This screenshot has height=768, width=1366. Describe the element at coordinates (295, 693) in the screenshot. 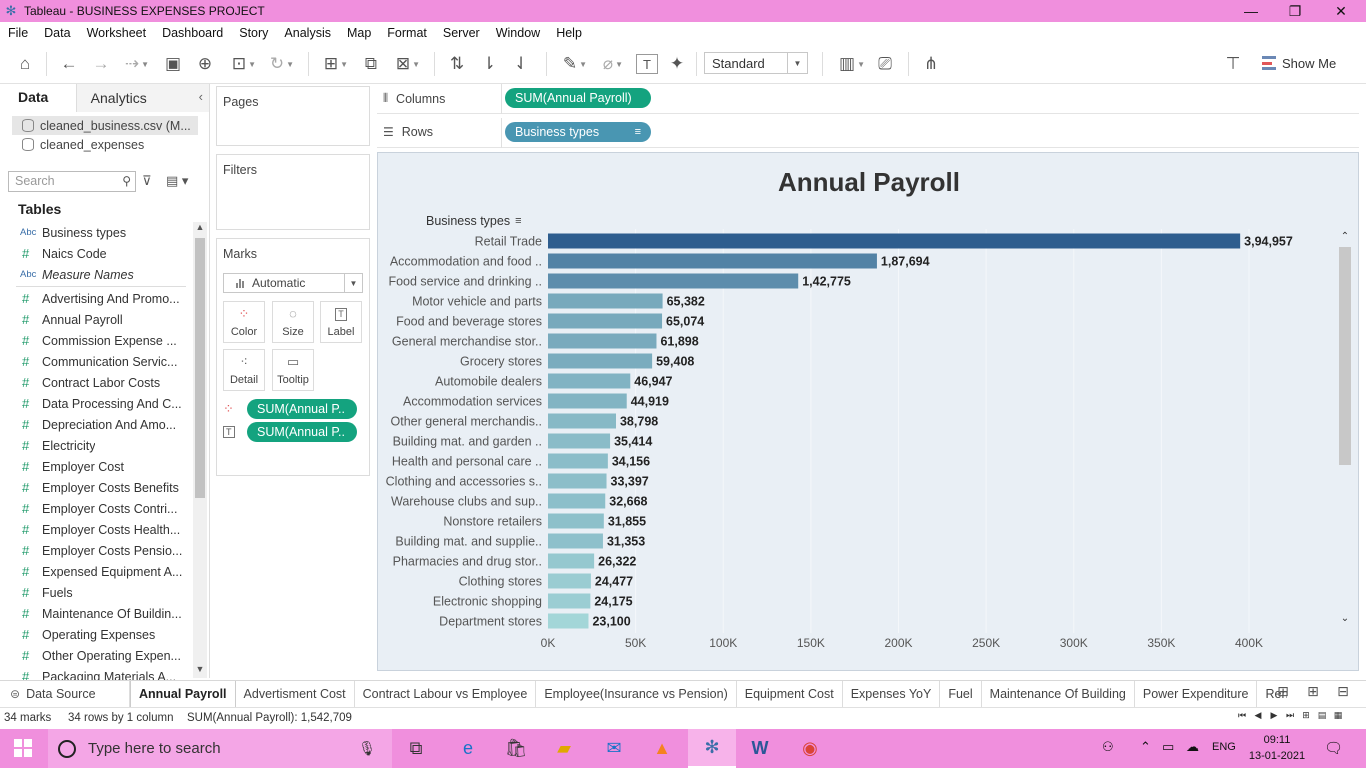

I see `sheet-tab: Advertisment Cost` at that location.